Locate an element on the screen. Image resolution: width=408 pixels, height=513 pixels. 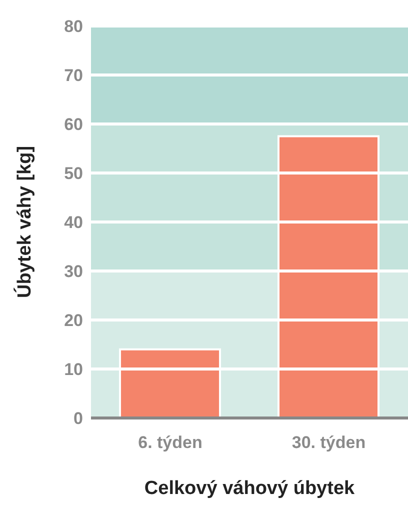
y-tick-label: 50 is located at coordinates (73, 174).